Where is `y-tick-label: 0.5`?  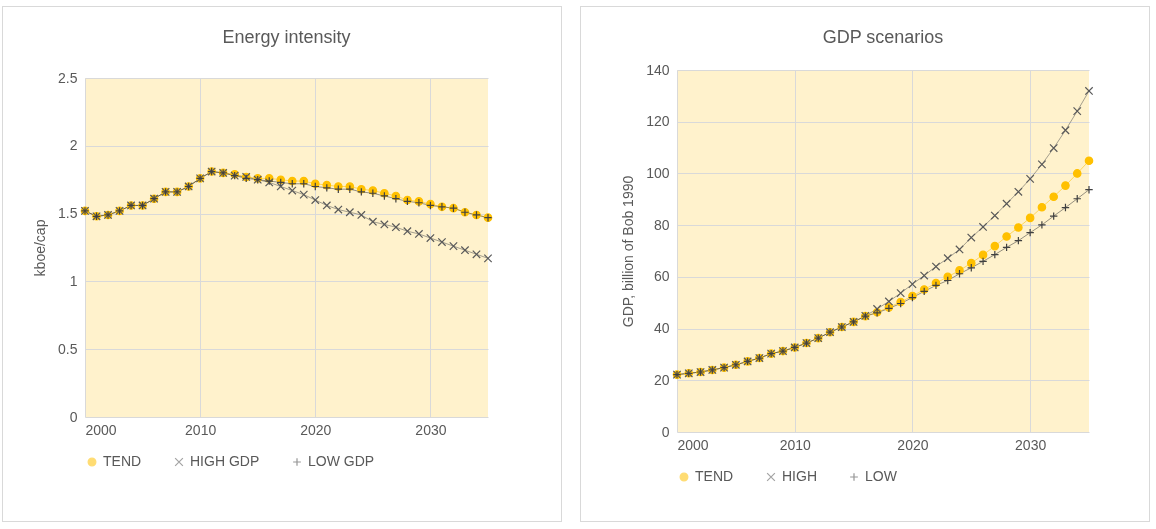
y-tick-label: 0.5 is located at coordinates (68, 348).